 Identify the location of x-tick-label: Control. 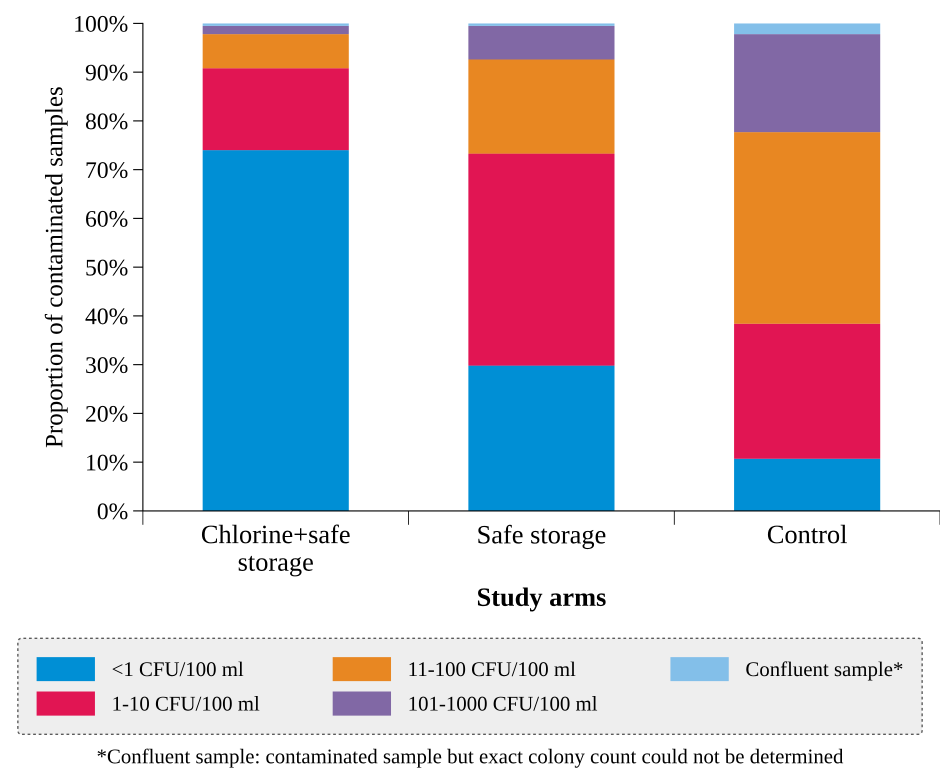
(807, 534).